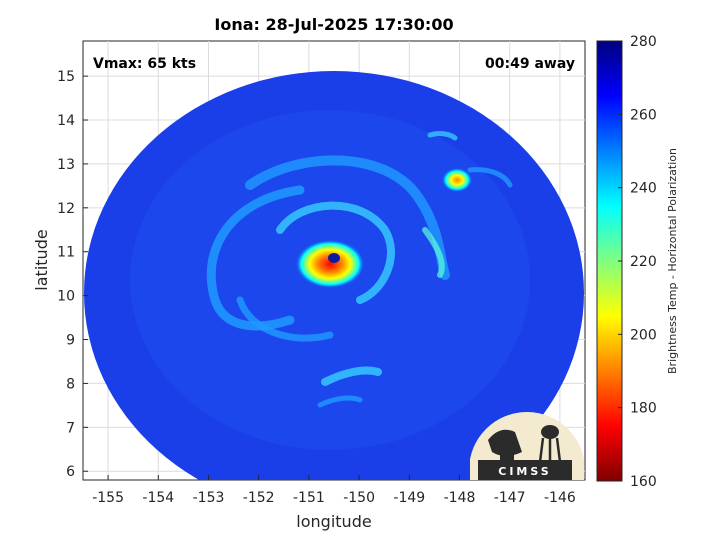 Image resolution: width=720 pixels, height=540 pixels. Describe the element at coordinates (643, 482) in the screenshot. I see `colorbar-tick-label: 160` at that location.